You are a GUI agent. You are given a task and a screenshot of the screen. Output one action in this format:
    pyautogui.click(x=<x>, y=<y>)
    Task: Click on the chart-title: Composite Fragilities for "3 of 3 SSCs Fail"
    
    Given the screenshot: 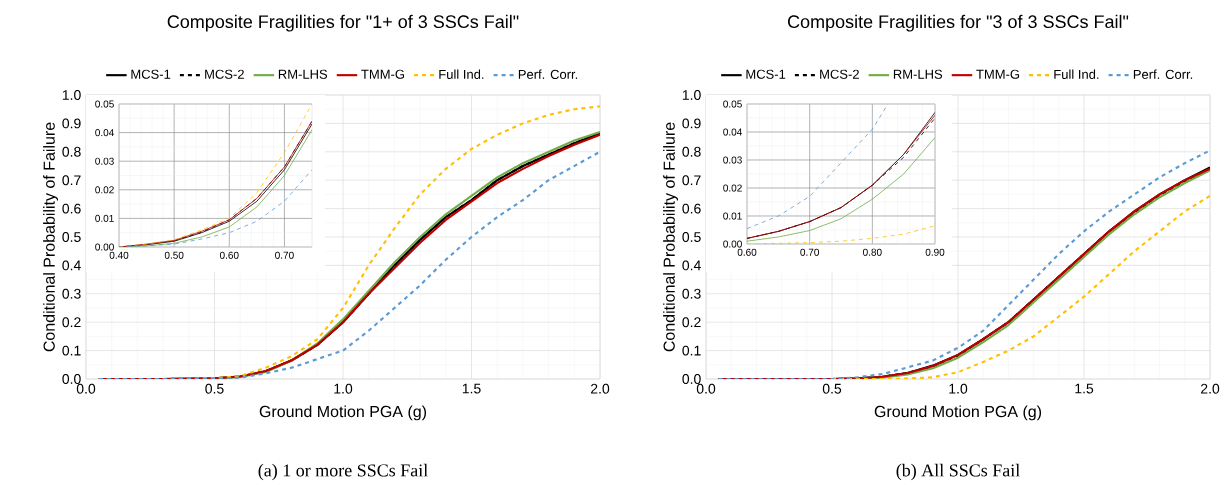 What is the action you would take?
    pyautogui.click(x=958, y=23)
    